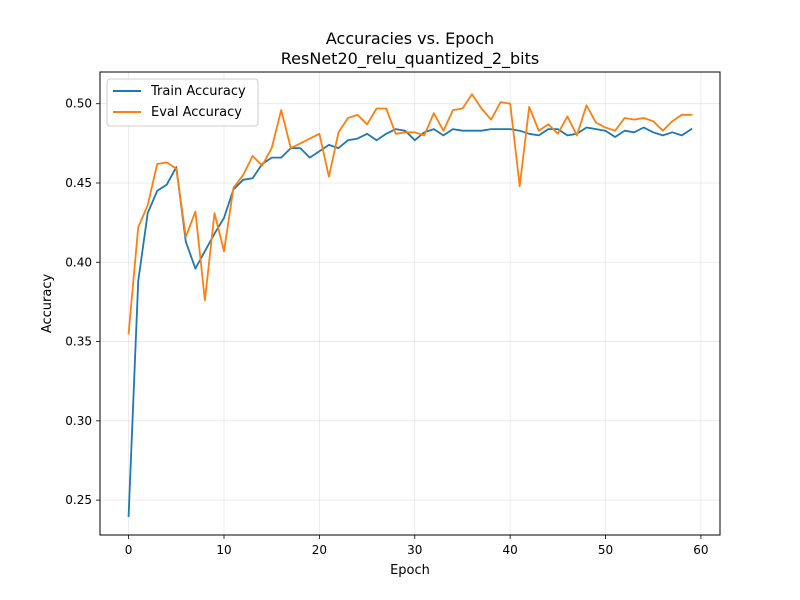 This screenshot has width=800, height=600. Describe the element at coordinates (223, 550) in the screenshot. I see `x-tick-label: 10` at that location.